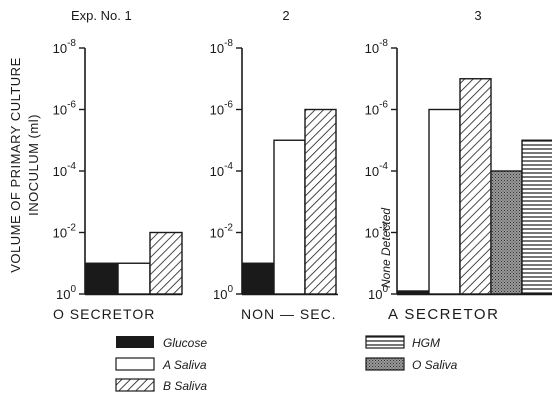 The image size is (552, 396). Describe the element at coordinates (289, 314) in the screenshot. I see `panel-2-group-label: NON — SEC.` at that location.